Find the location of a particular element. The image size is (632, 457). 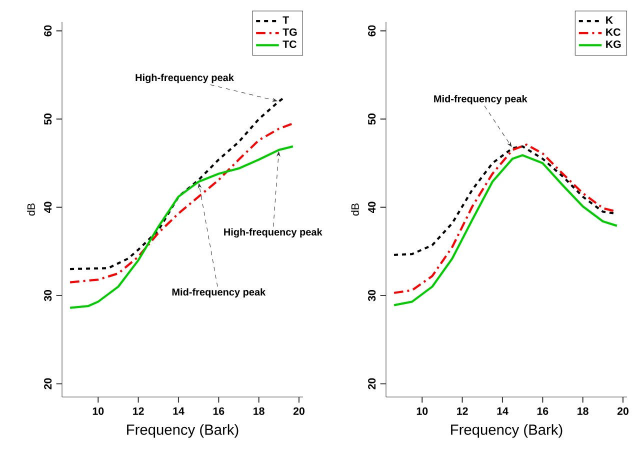

legend-label: T is located at coordinates (285, 20).